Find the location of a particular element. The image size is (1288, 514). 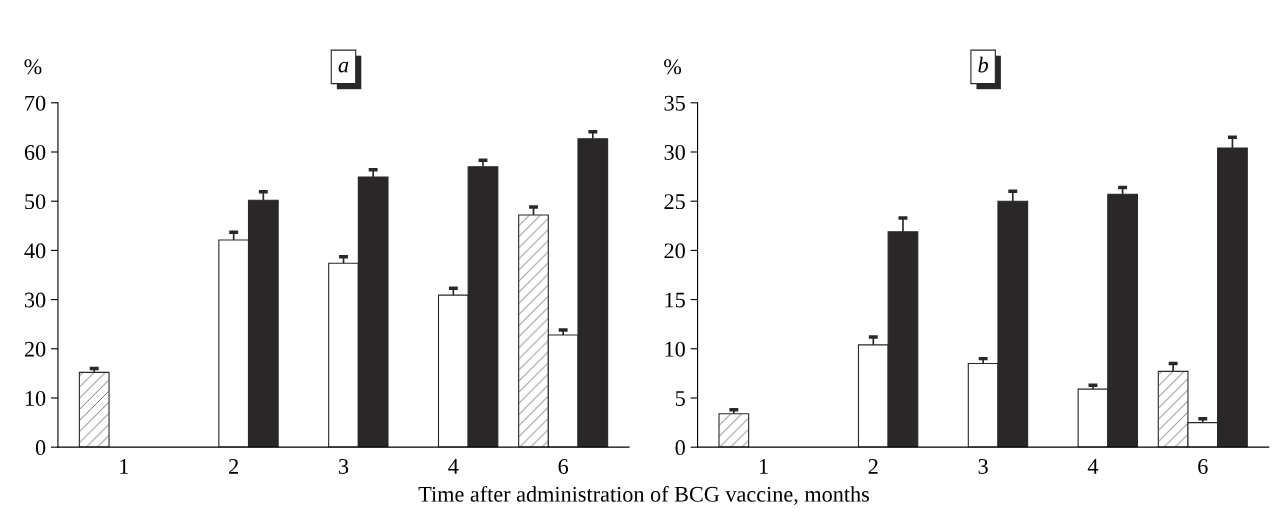

y-tick-label: 40 is located at coordinates (35, 251).